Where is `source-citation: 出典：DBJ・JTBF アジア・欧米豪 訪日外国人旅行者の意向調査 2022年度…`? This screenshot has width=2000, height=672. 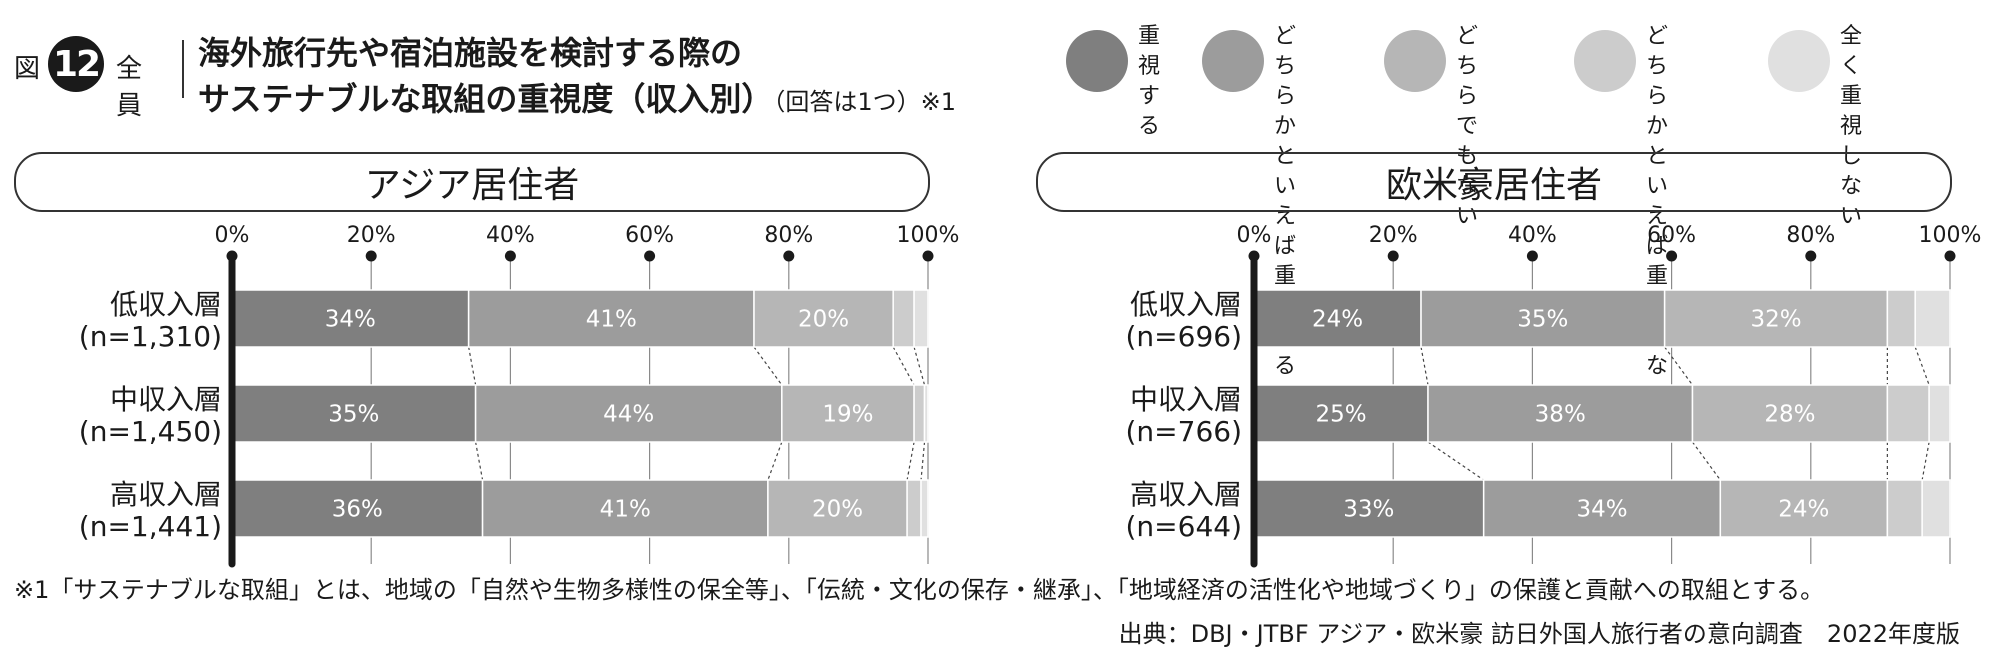 source-citation: 出典：DBJ・JTBF アジア・欧米豪 訪日外国人旅行者の意向調査 2022年度… is located at coordinates (1539, 634).